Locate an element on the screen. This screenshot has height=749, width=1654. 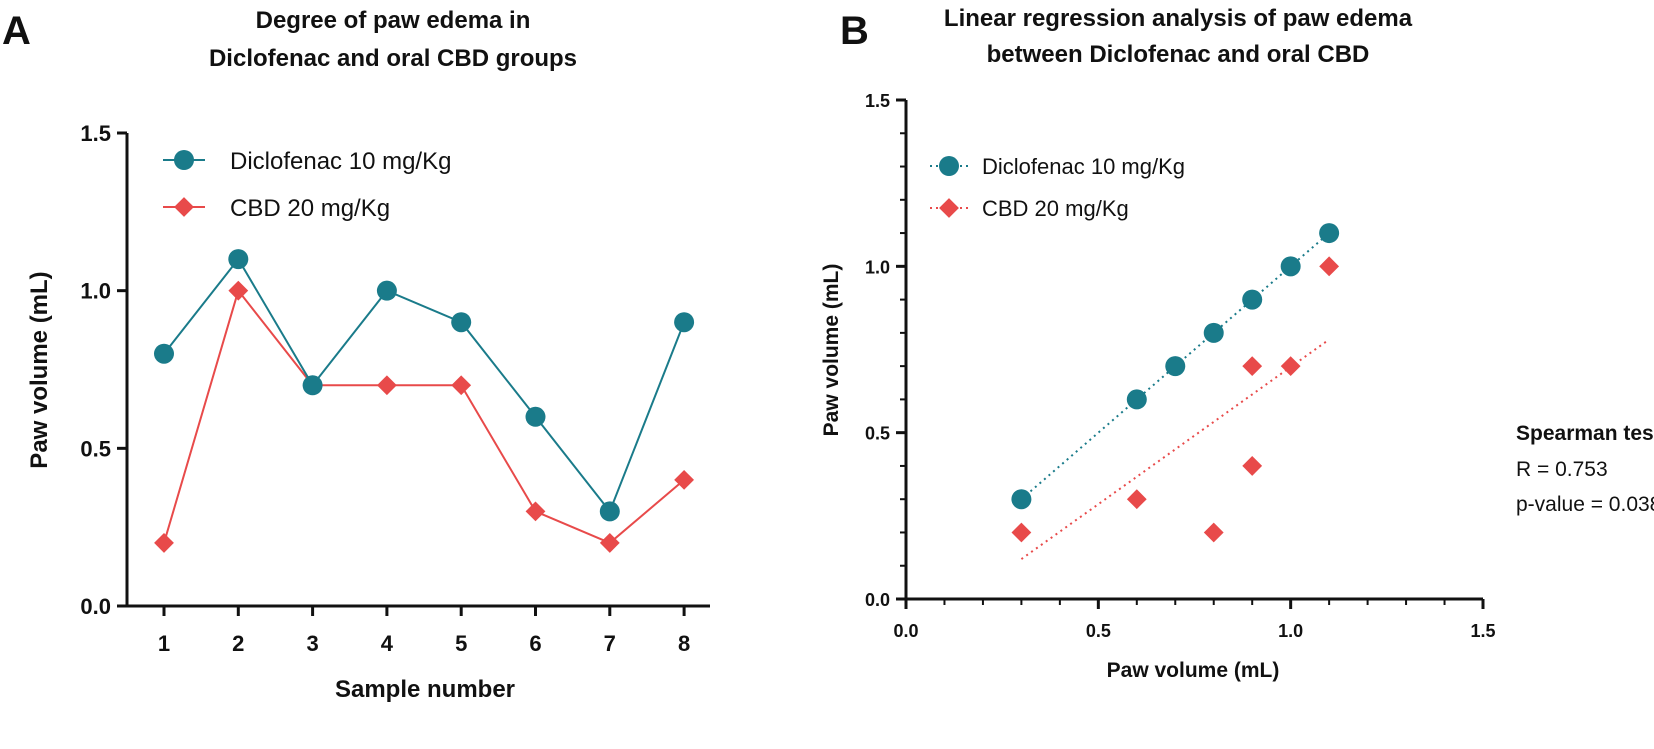
legend-a-label-cbd: CBD 20 mg/Kg is located at coordinates (310, 208).